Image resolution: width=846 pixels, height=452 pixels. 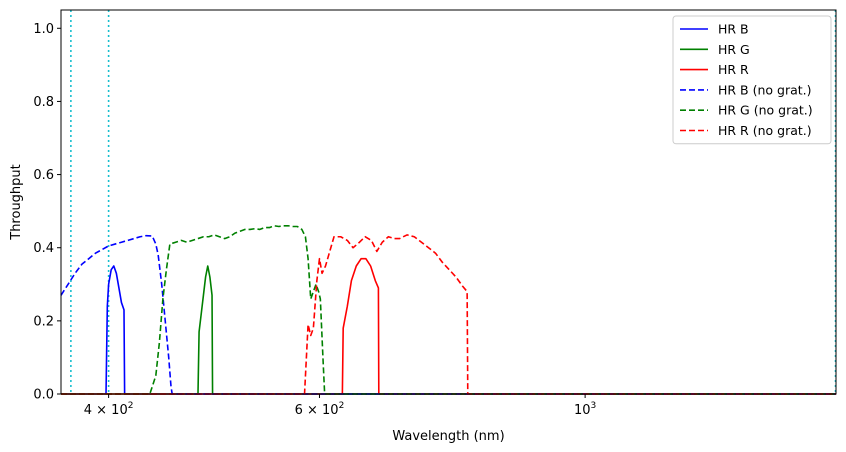 I want to click on legend-label: HR R (no grat.), so click(x=765, y=130).